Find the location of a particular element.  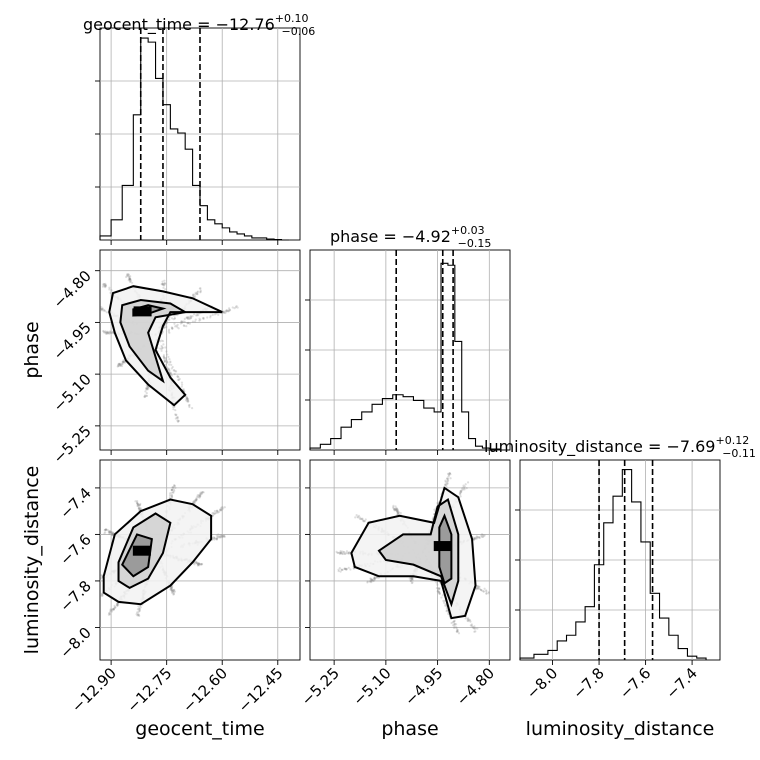

x-tick-label: −4.95 is located at coordinates (423, 686).